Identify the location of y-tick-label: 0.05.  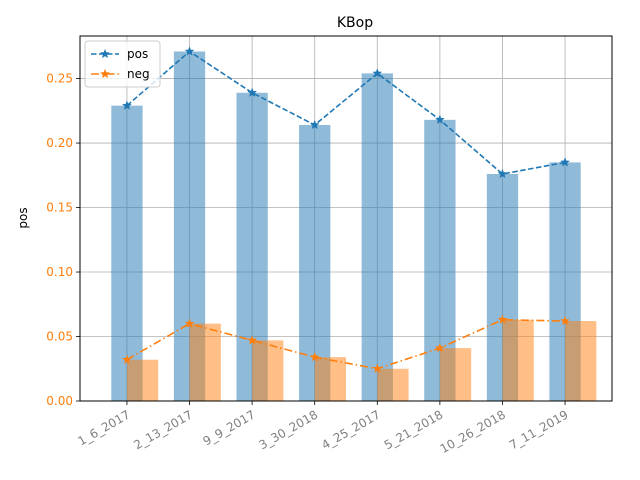
(59, 337).